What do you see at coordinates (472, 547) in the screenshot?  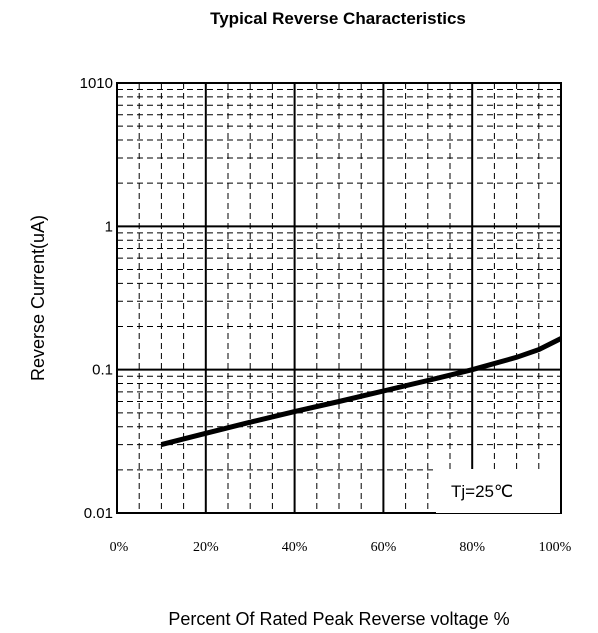 I see `x-tick-label: 80%` at bounding box center [472, 547].